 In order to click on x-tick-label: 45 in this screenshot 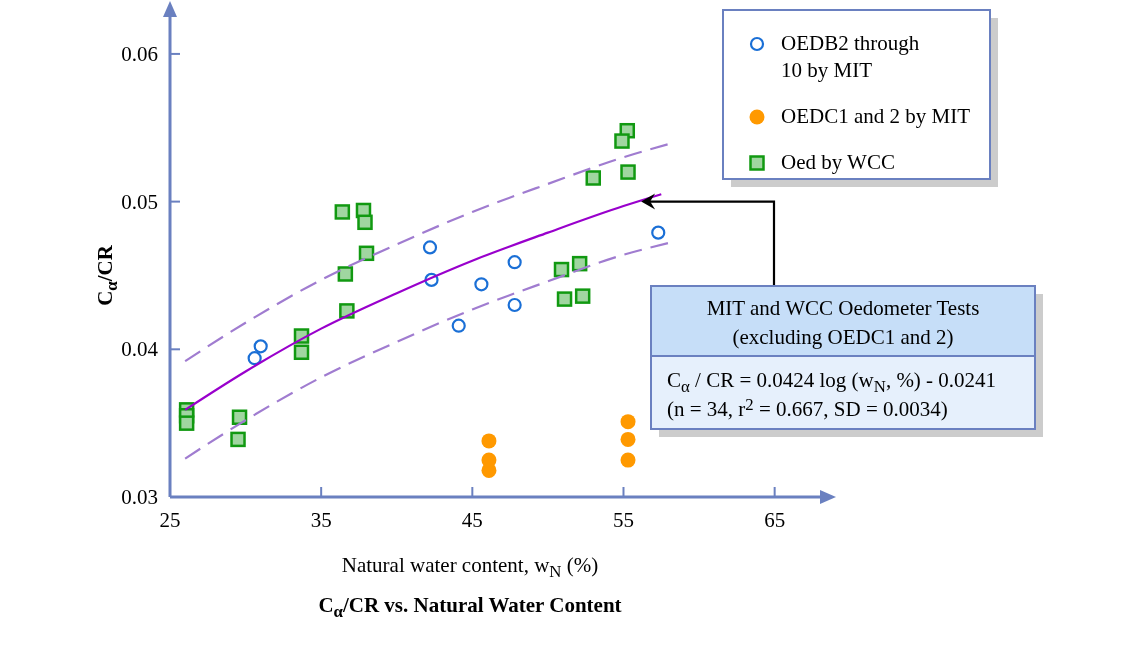, I will do `click(472, 520)`.